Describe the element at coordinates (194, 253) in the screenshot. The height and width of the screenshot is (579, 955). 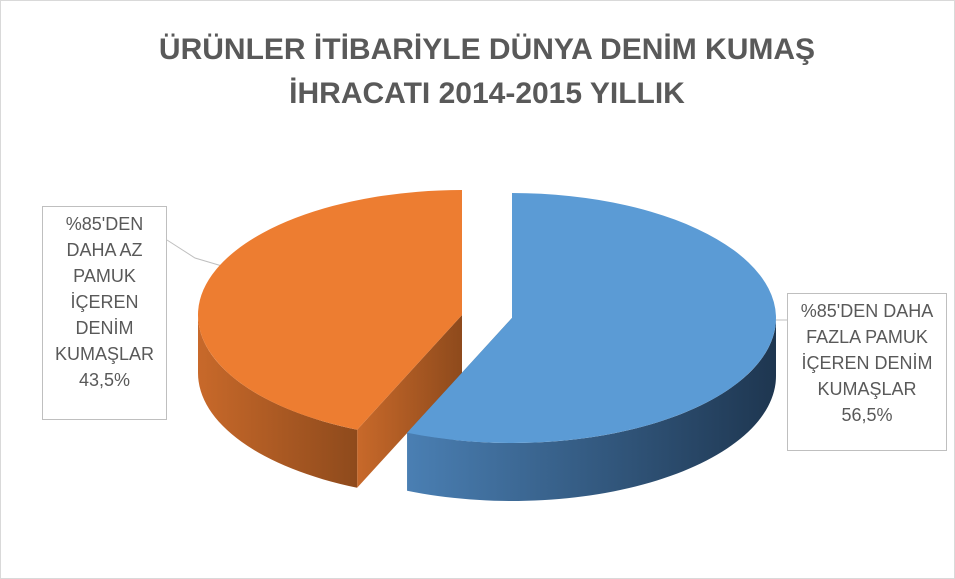
I see `leader-line` at that location.